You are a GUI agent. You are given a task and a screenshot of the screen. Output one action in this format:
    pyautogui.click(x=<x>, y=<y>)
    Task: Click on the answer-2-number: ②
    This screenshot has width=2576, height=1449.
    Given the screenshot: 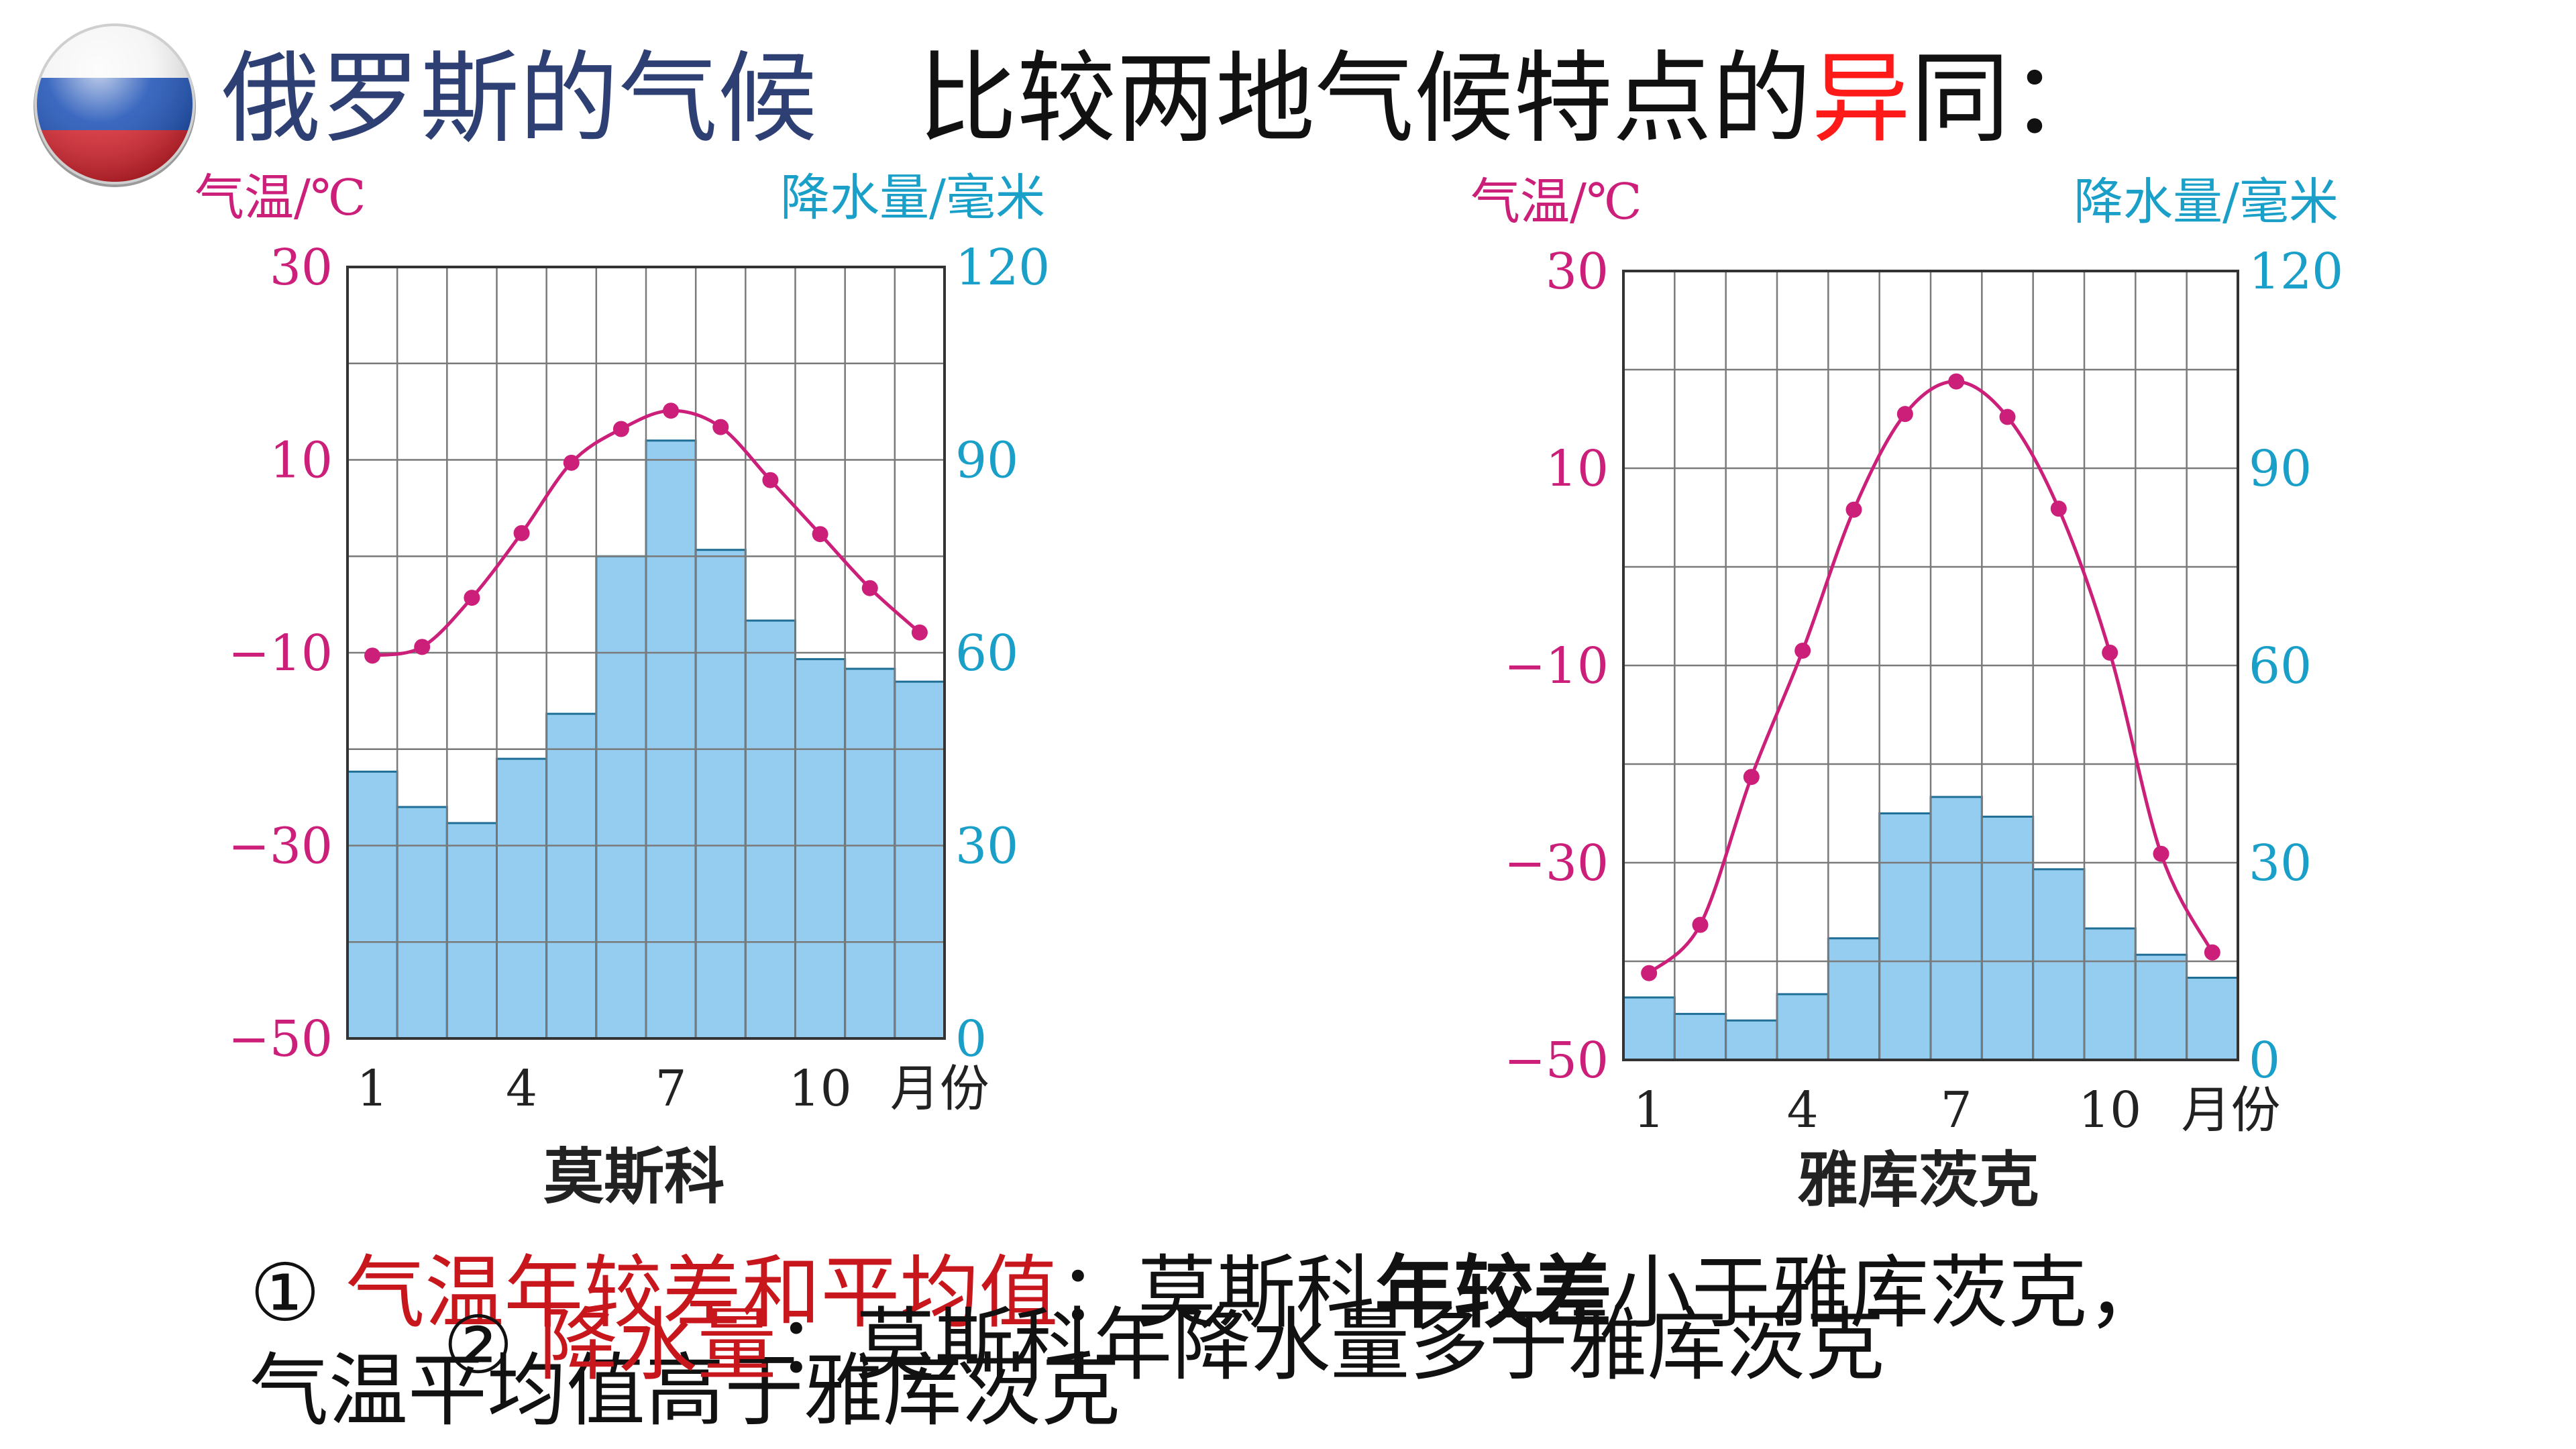 What is the action you would take?
    pyautogui.click(x=478, y=1345)
    